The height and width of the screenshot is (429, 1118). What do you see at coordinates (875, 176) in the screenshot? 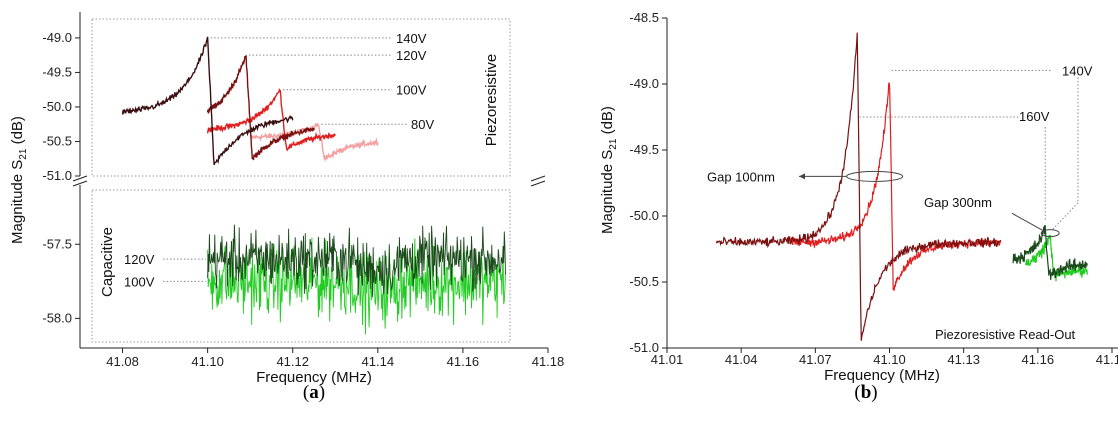
I see `gap-100nm-ellipse` at bounding box center [875, 176].